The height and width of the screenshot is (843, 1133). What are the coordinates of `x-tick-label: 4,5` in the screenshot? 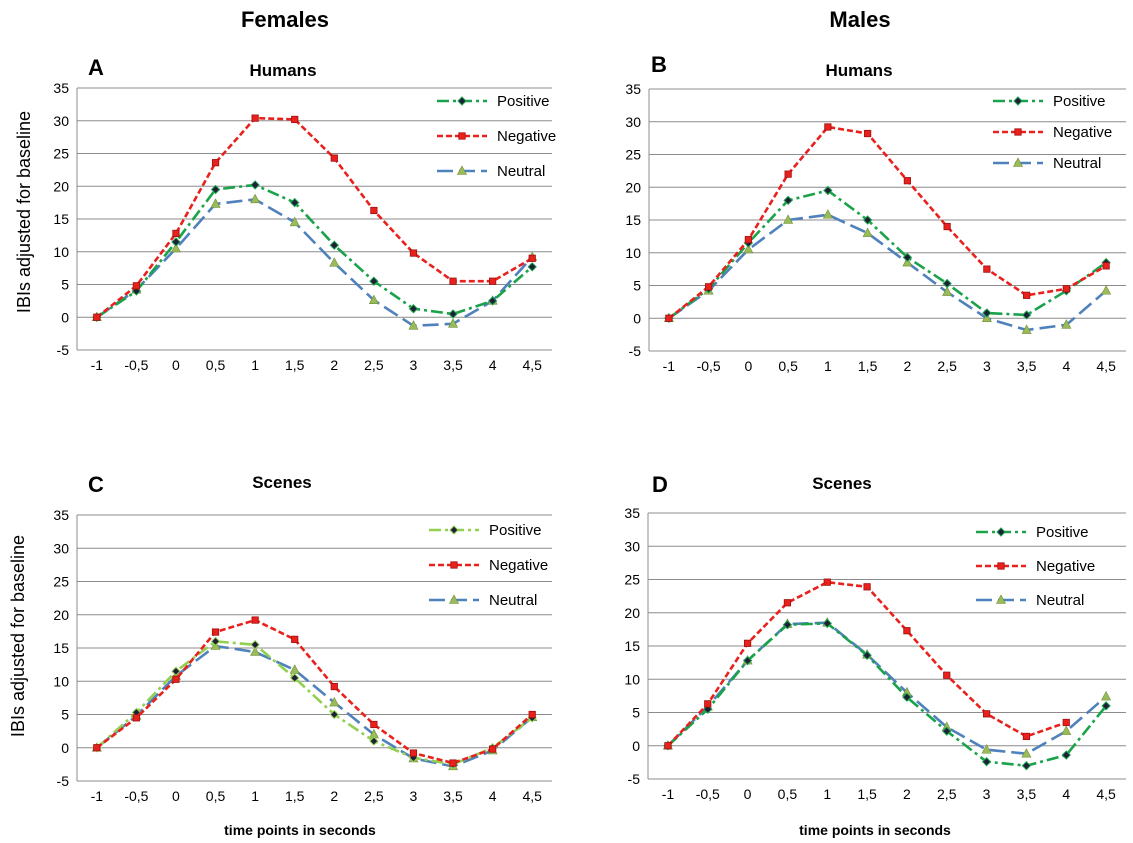 It's located at (532, 796).